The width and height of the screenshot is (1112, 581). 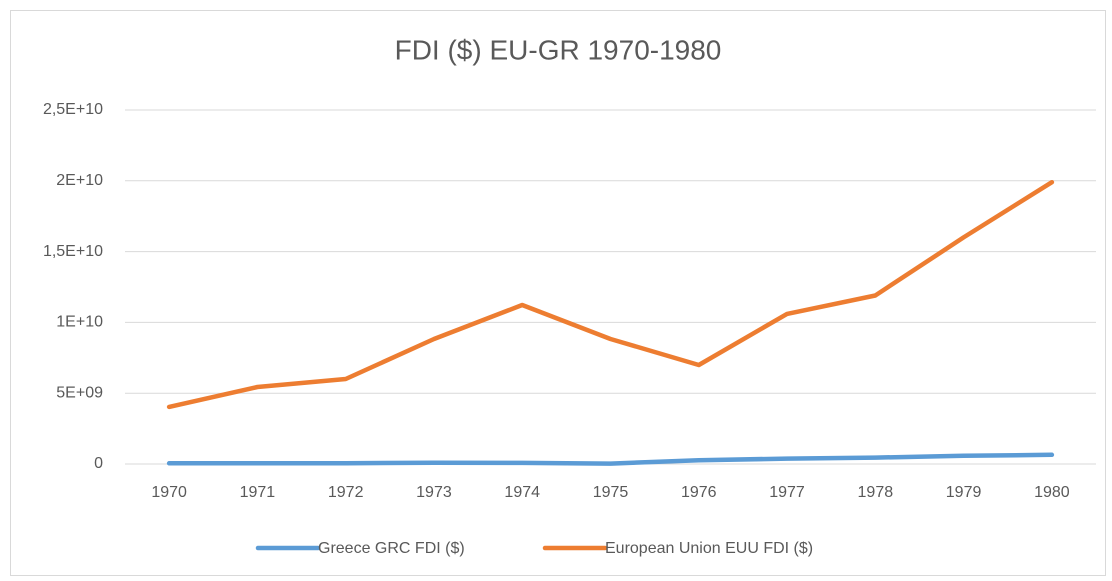 I want to click on x-tick-label: 1970, so click(x=169, y=492).